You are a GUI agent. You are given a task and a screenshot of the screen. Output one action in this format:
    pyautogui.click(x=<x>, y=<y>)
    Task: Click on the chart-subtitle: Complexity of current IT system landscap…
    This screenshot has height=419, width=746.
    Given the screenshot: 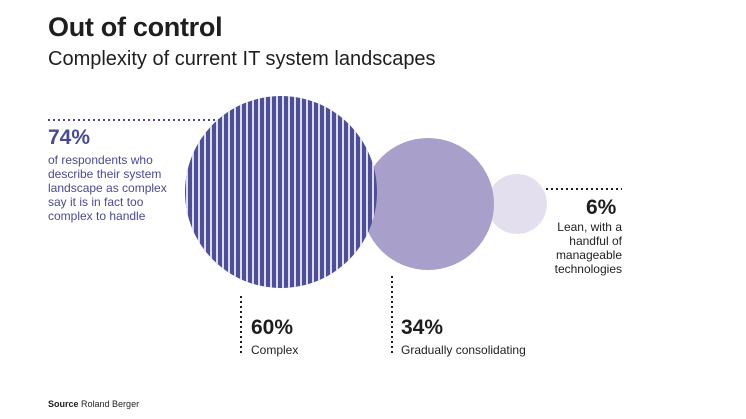 What is the action you would take?
    pyautogui.click(x=242, y=59)
    